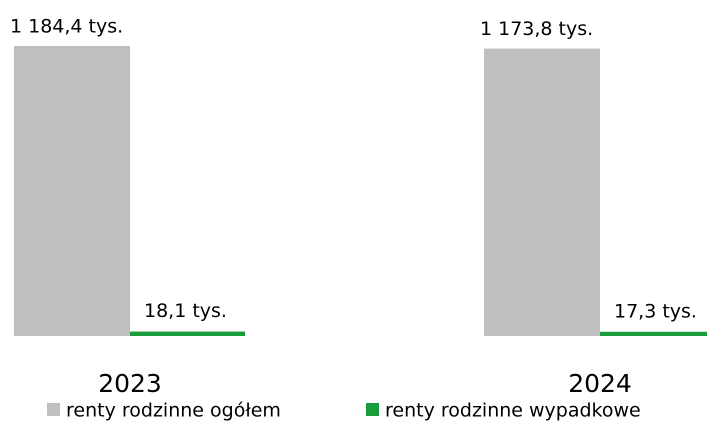 This screenshot has height=432, width=707. I want to click on x-tick-label: 2024, so click(600, 383).